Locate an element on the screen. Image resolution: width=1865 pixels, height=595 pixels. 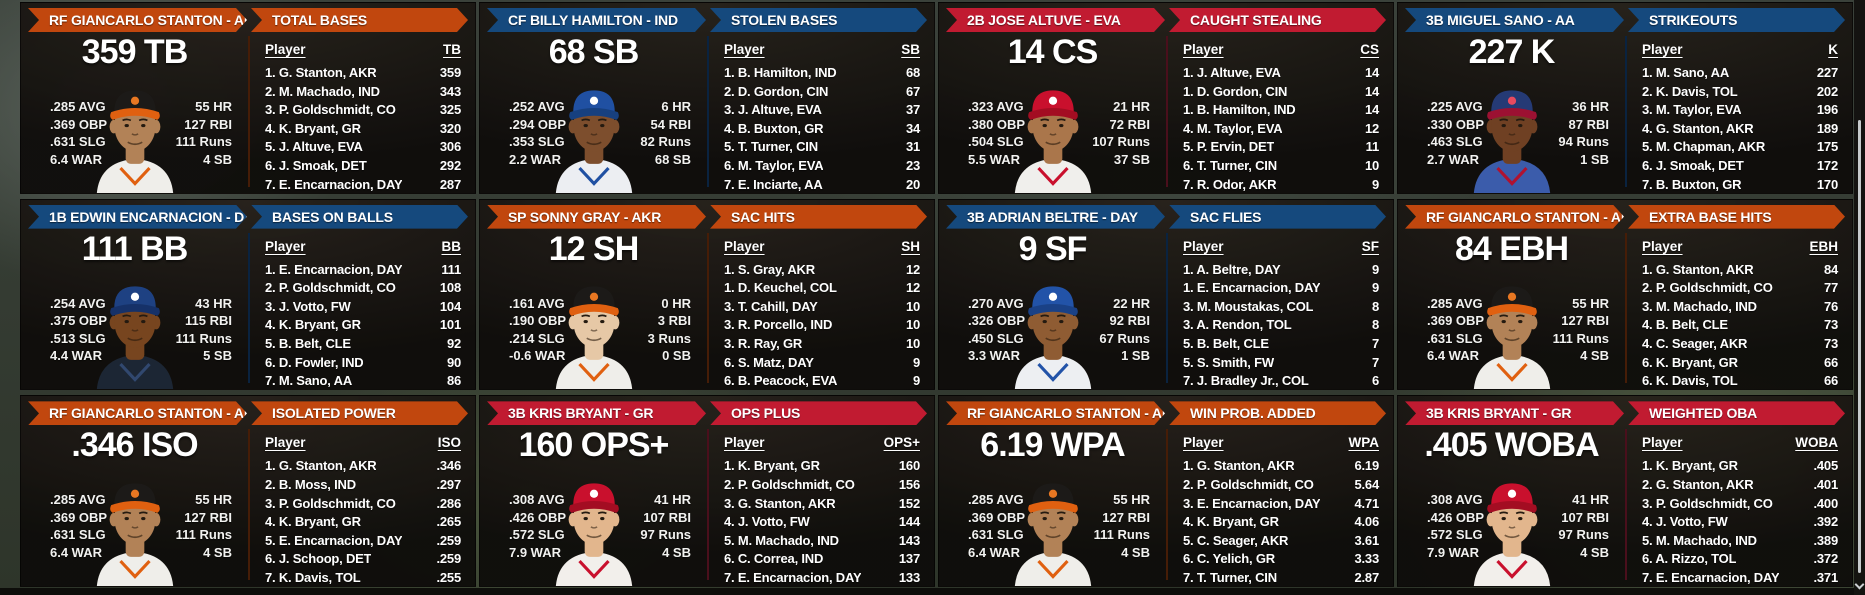
leader-row: 6. T. Turner, CIN 10 is located at coordinates (1281, 166).